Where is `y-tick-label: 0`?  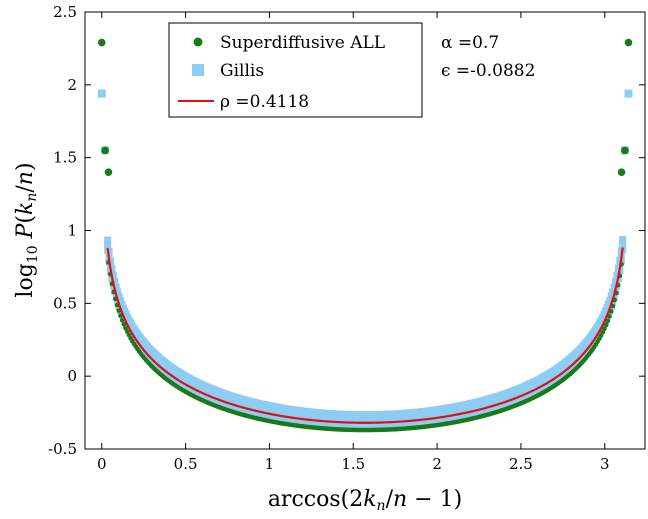
y-tick-label: 0 is located at coordinates (72, 376).